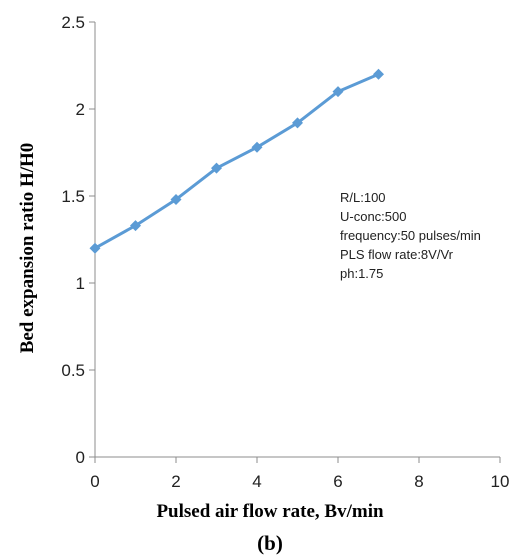  What do you see at coordinates (80, 457) in the screenshot?
I see `y-tick-label: 0` at bounding box center [80, 457].